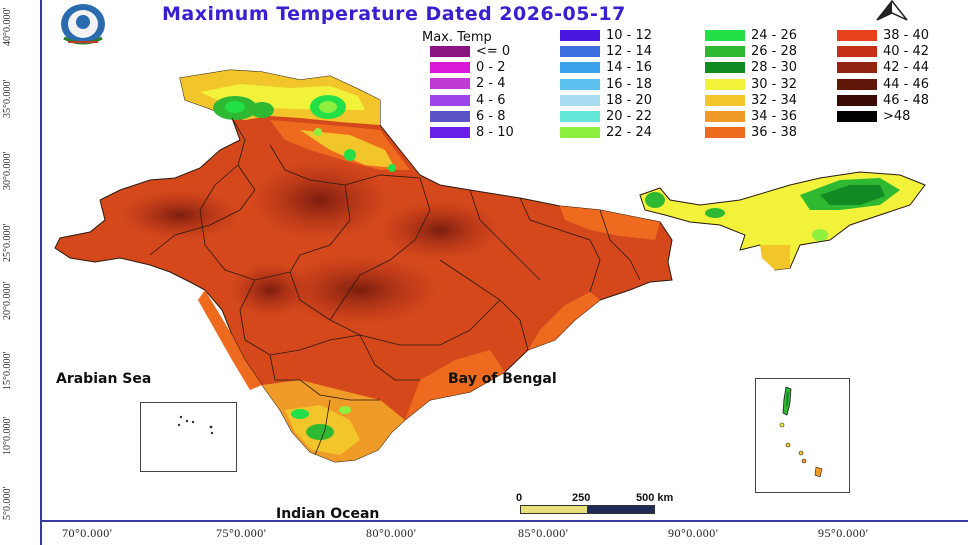 This screenshot has height=545, width=968. I want to click on legend-label: 4 - 6, so click(491, 100).